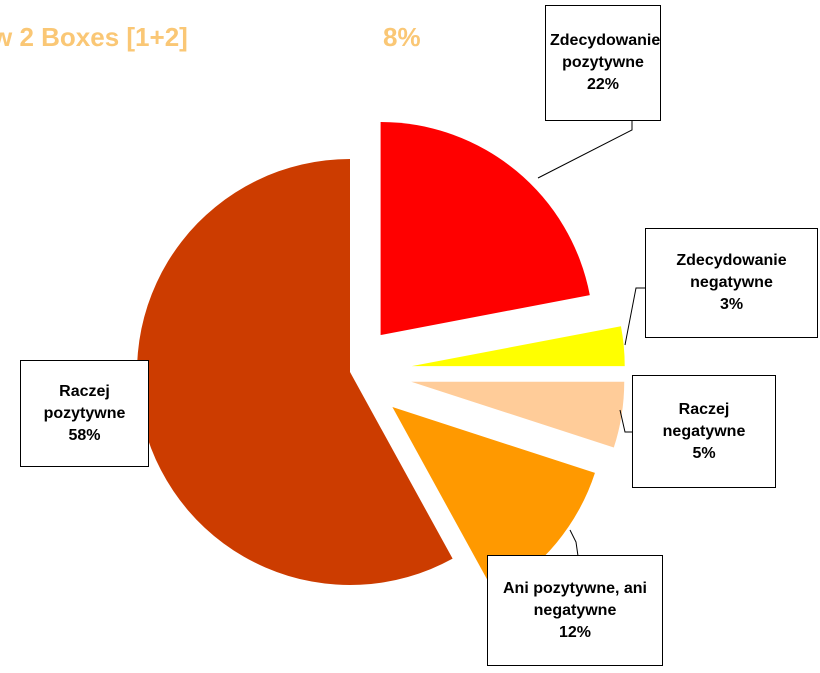  Describe the element at coordinates (574, 599) in the screenshot. I see `label-name: Ani pozytywne, ani negatywne` at that location.